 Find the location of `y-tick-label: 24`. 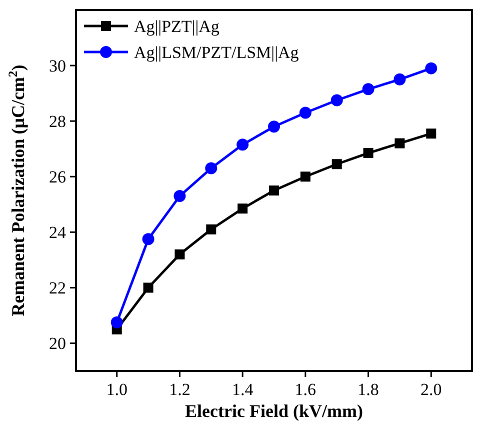

y-tick-label: 24 is located at coordinates (57, 232).